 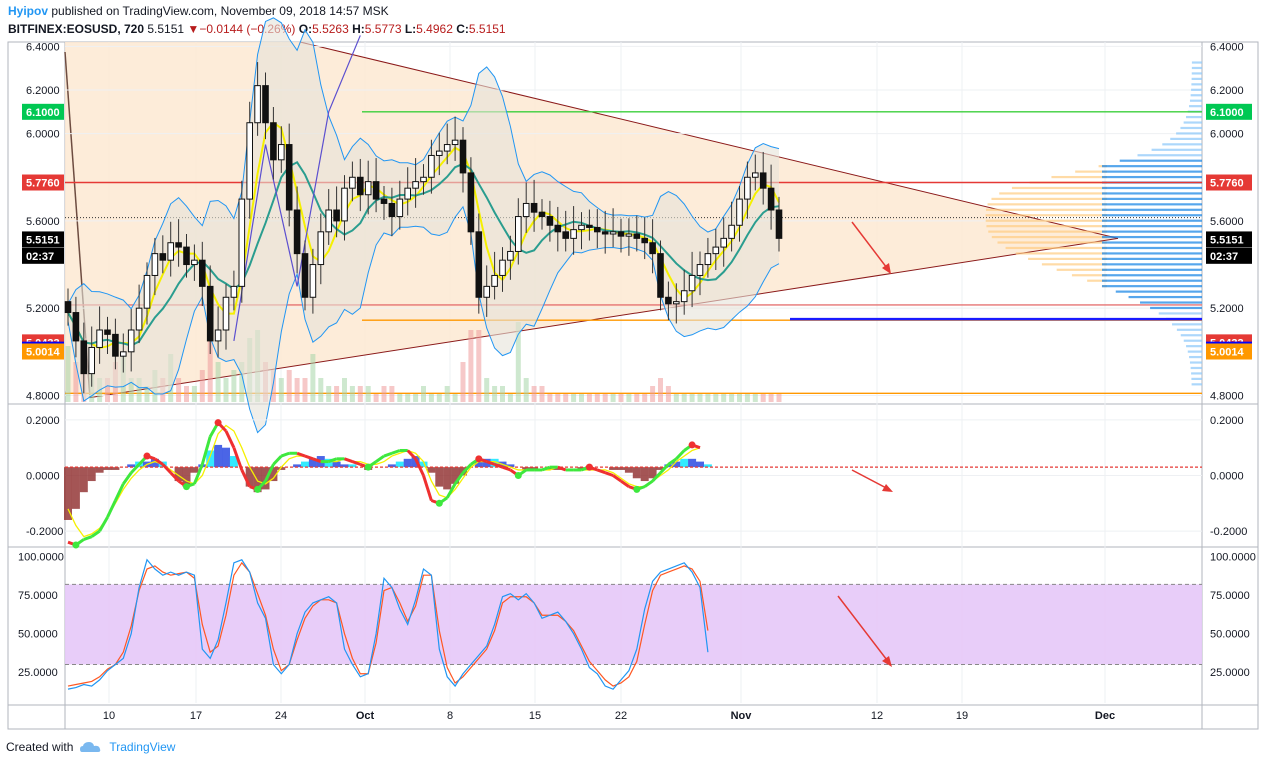 What do you see at coordinates (142, 747) in the screenshot?
I see `tradingview-link: TradingView` at bounding box center [142, 747].